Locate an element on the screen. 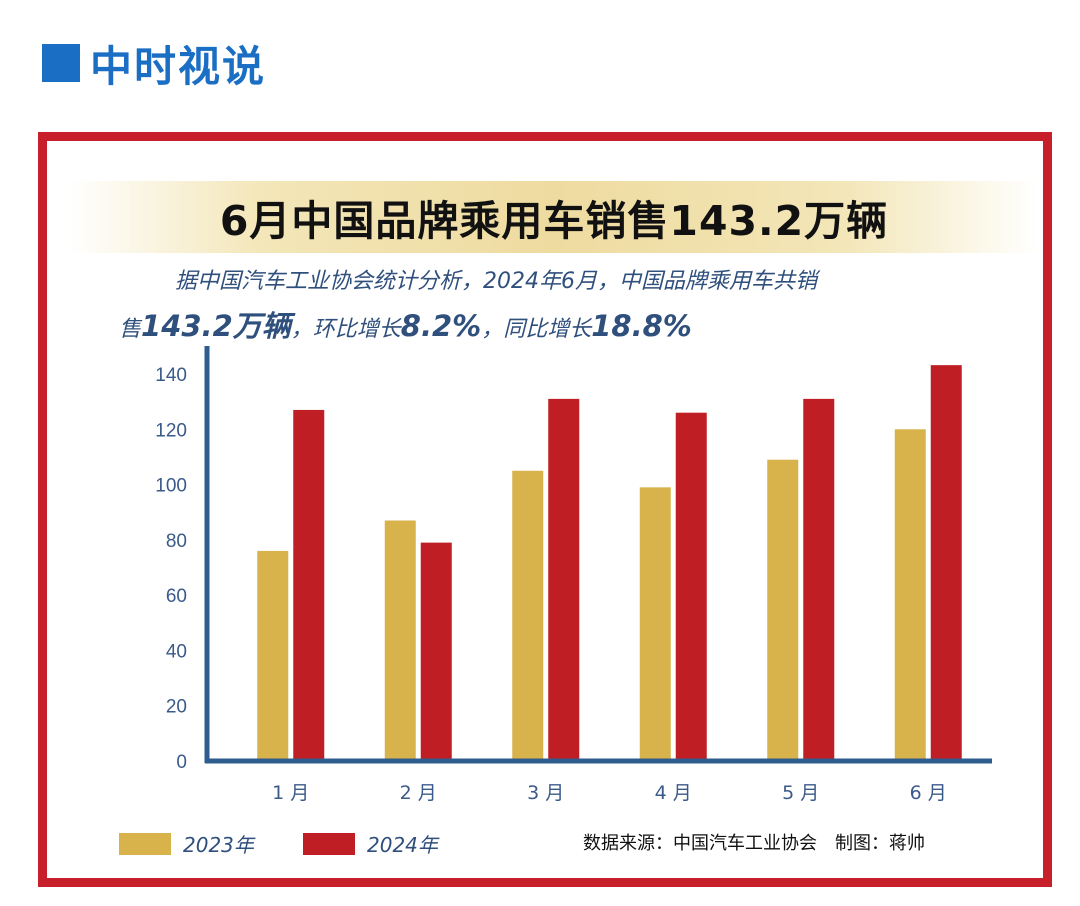  bar-2023年-4 is located at coordinates (655, 624).